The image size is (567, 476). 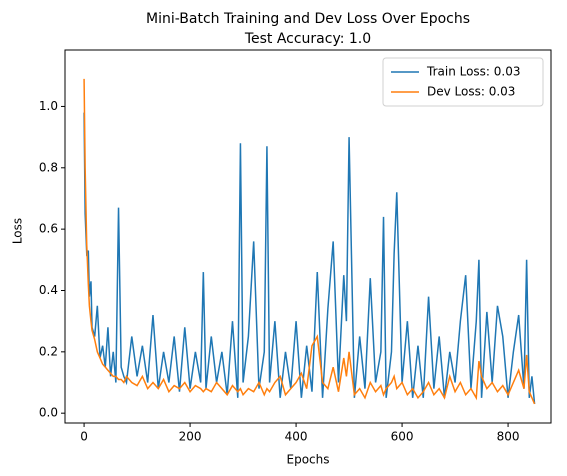 What do you see at coordinates (84, 437) in the screenshot?
I see `x-tick-label: 0` at bounding box center [84, 437].